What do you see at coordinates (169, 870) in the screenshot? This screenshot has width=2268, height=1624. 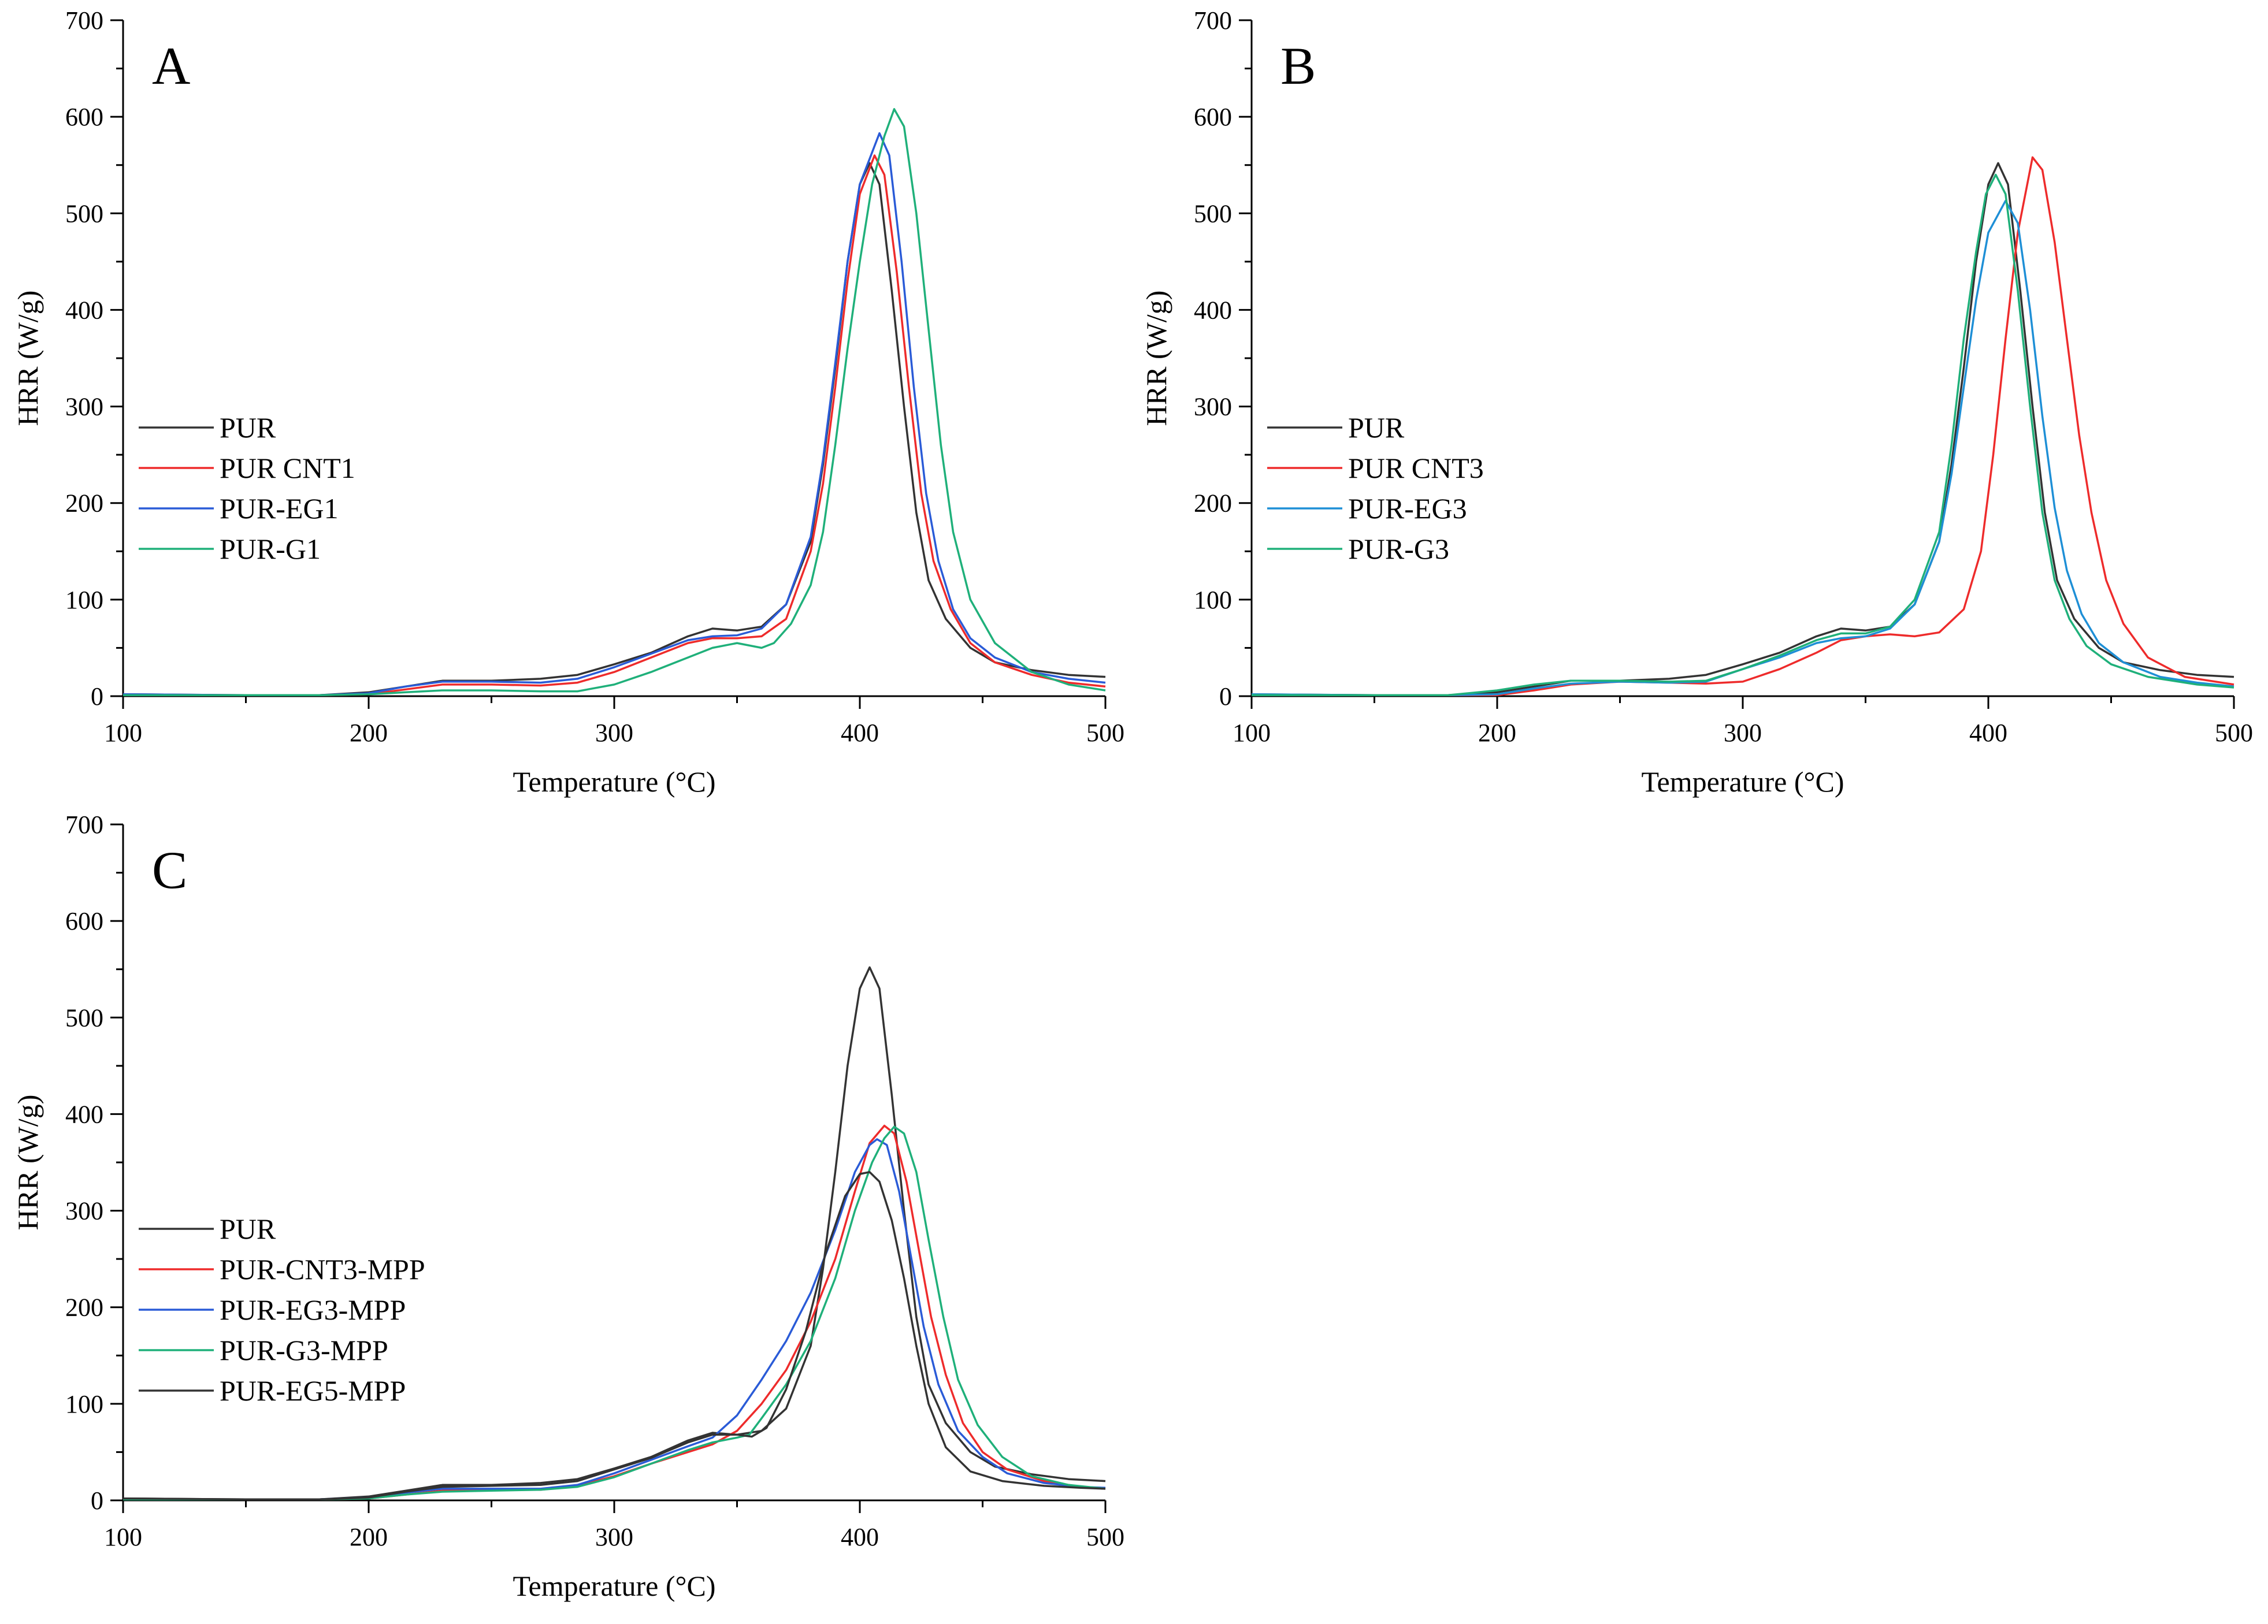 I see `panel-label: C` at bounding box center [169, 870].